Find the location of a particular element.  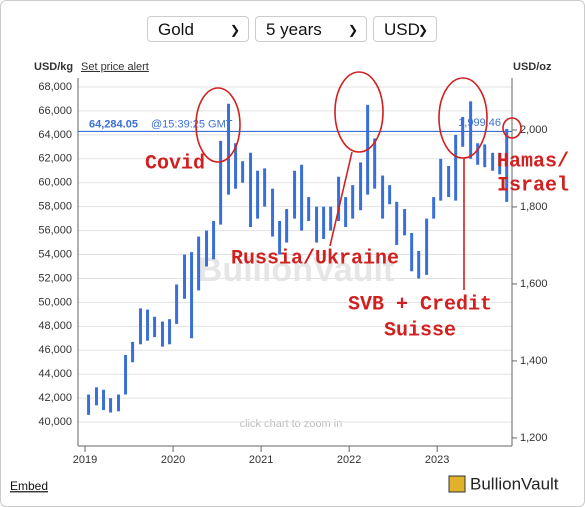

y-tick-label: 58,000 is located at coordinates (55, 207).